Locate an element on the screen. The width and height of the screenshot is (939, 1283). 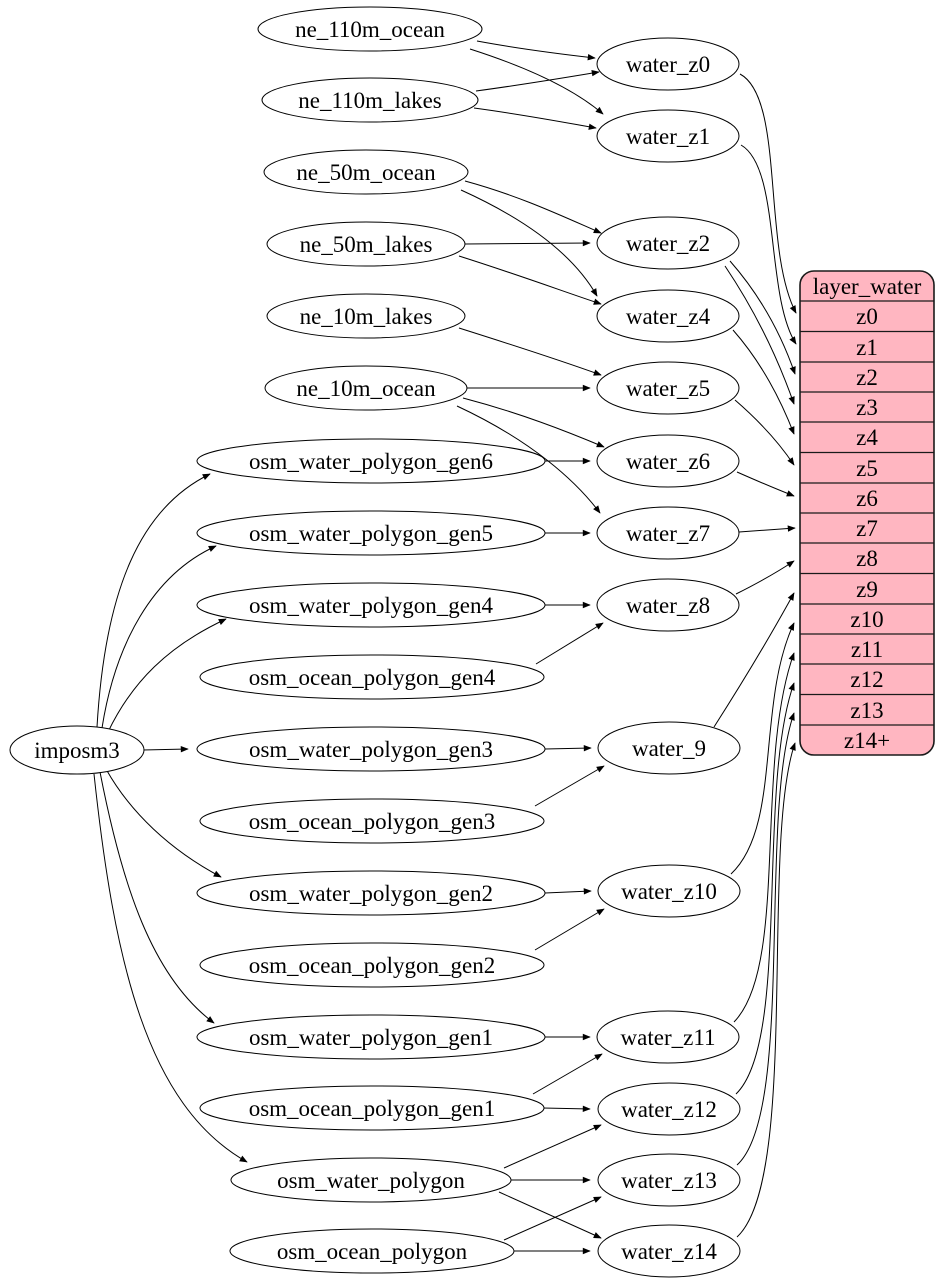
node-label: water_9 is located at coordinates (669, 748).